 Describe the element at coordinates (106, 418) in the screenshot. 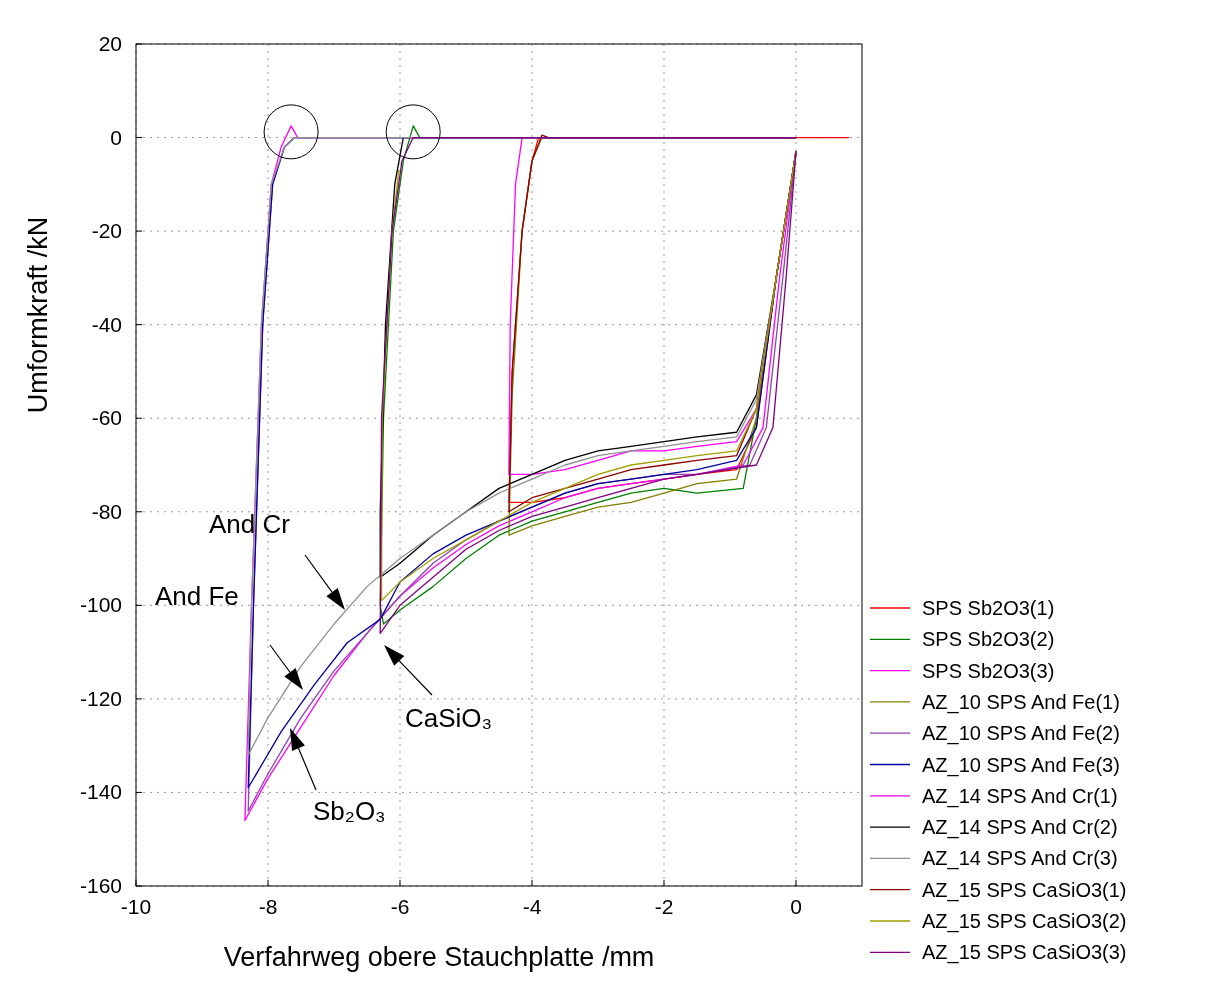

I see `y-tick-label: -60` at that location.